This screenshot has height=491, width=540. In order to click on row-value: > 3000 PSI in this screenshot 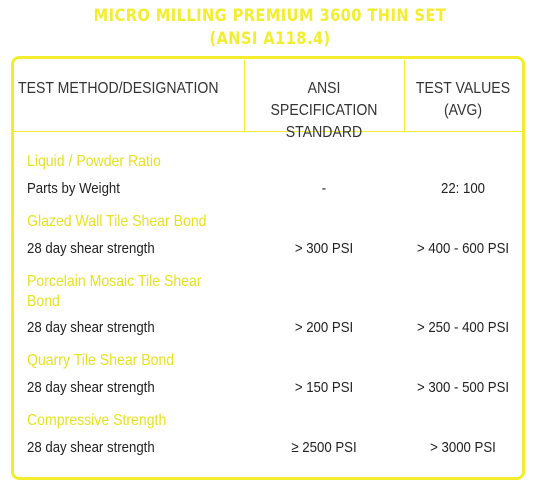, I will do `click(463, 447)`.